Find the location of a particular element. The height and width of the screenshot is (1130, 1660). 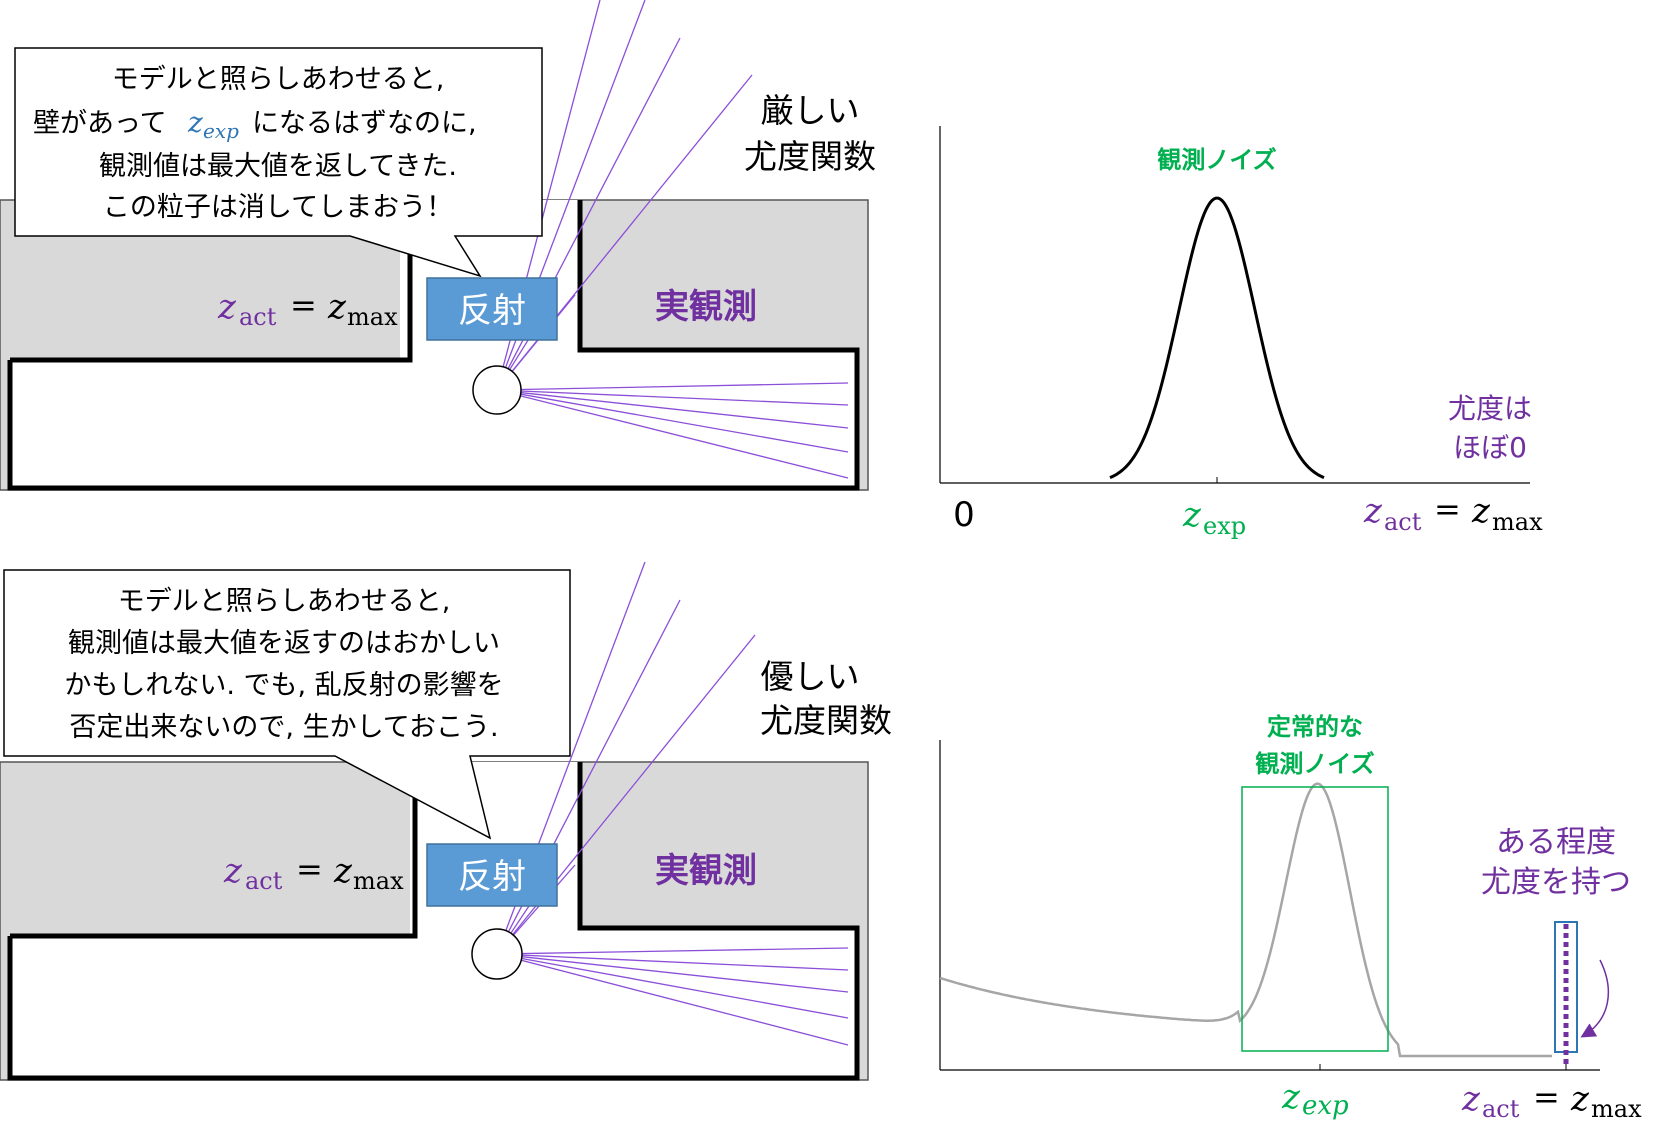

bottom-arrow-icon is located at coordinates (1595, 998).